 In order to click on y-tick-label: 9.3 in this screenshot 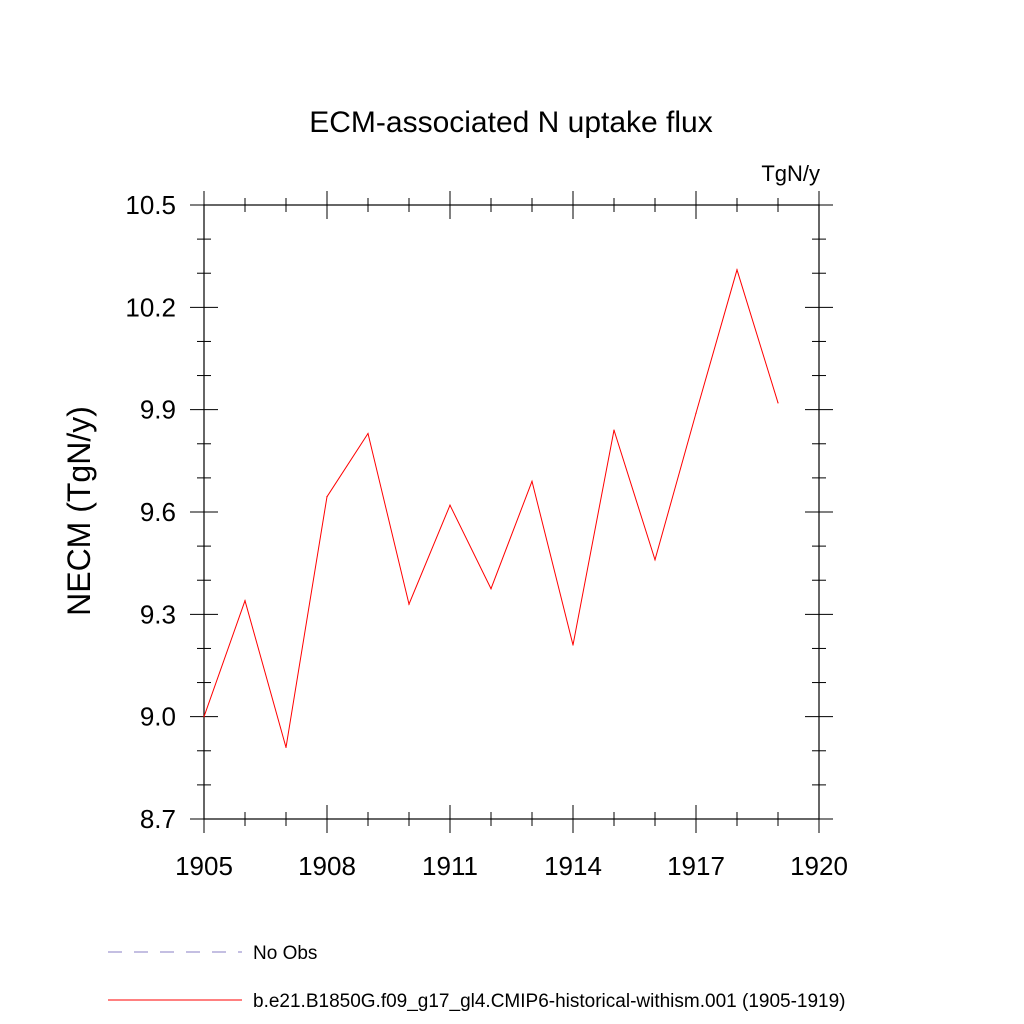, I will do `click(158, 614)`.